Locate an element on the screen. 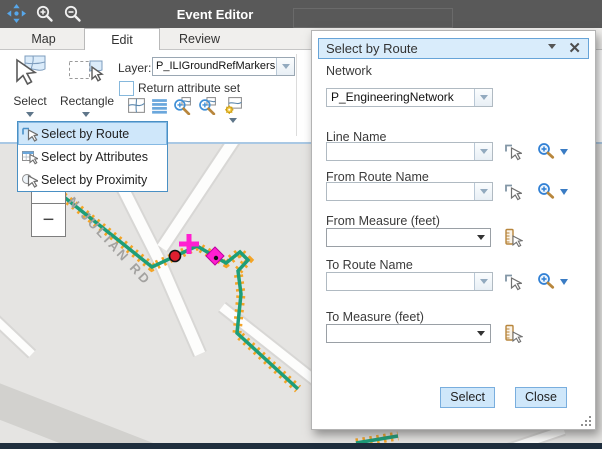 This screenshot has height=449, width=602. menu-item-select-by-attributes: Select by Attributes is located at coordinates (92, 156).